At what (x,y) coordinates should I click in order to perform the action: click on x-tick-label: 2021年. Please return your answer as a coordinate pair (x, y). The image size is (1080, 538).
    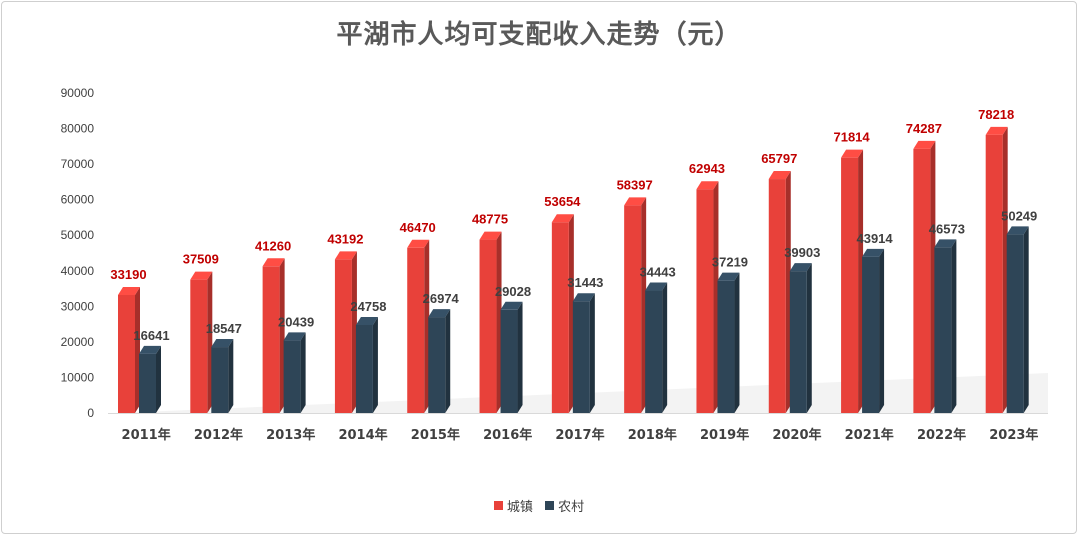
    Looking at the image, I should click on (869, 435).